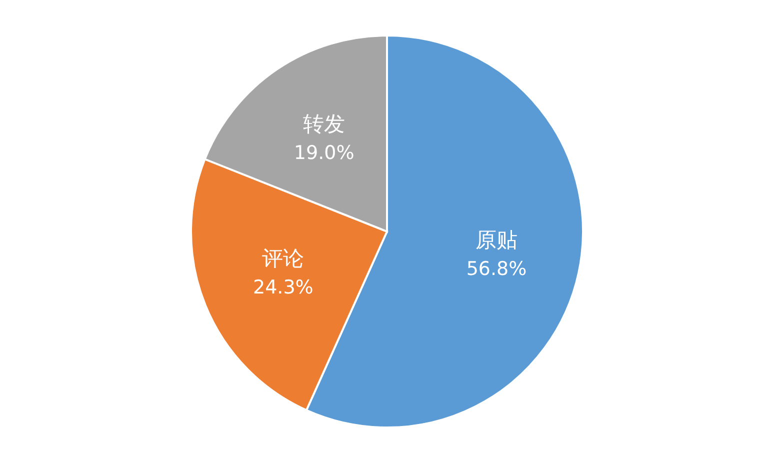  Describe the element at coordinates (324, 153) in the screenshot. I see `data-label: 19.0%` at that location.